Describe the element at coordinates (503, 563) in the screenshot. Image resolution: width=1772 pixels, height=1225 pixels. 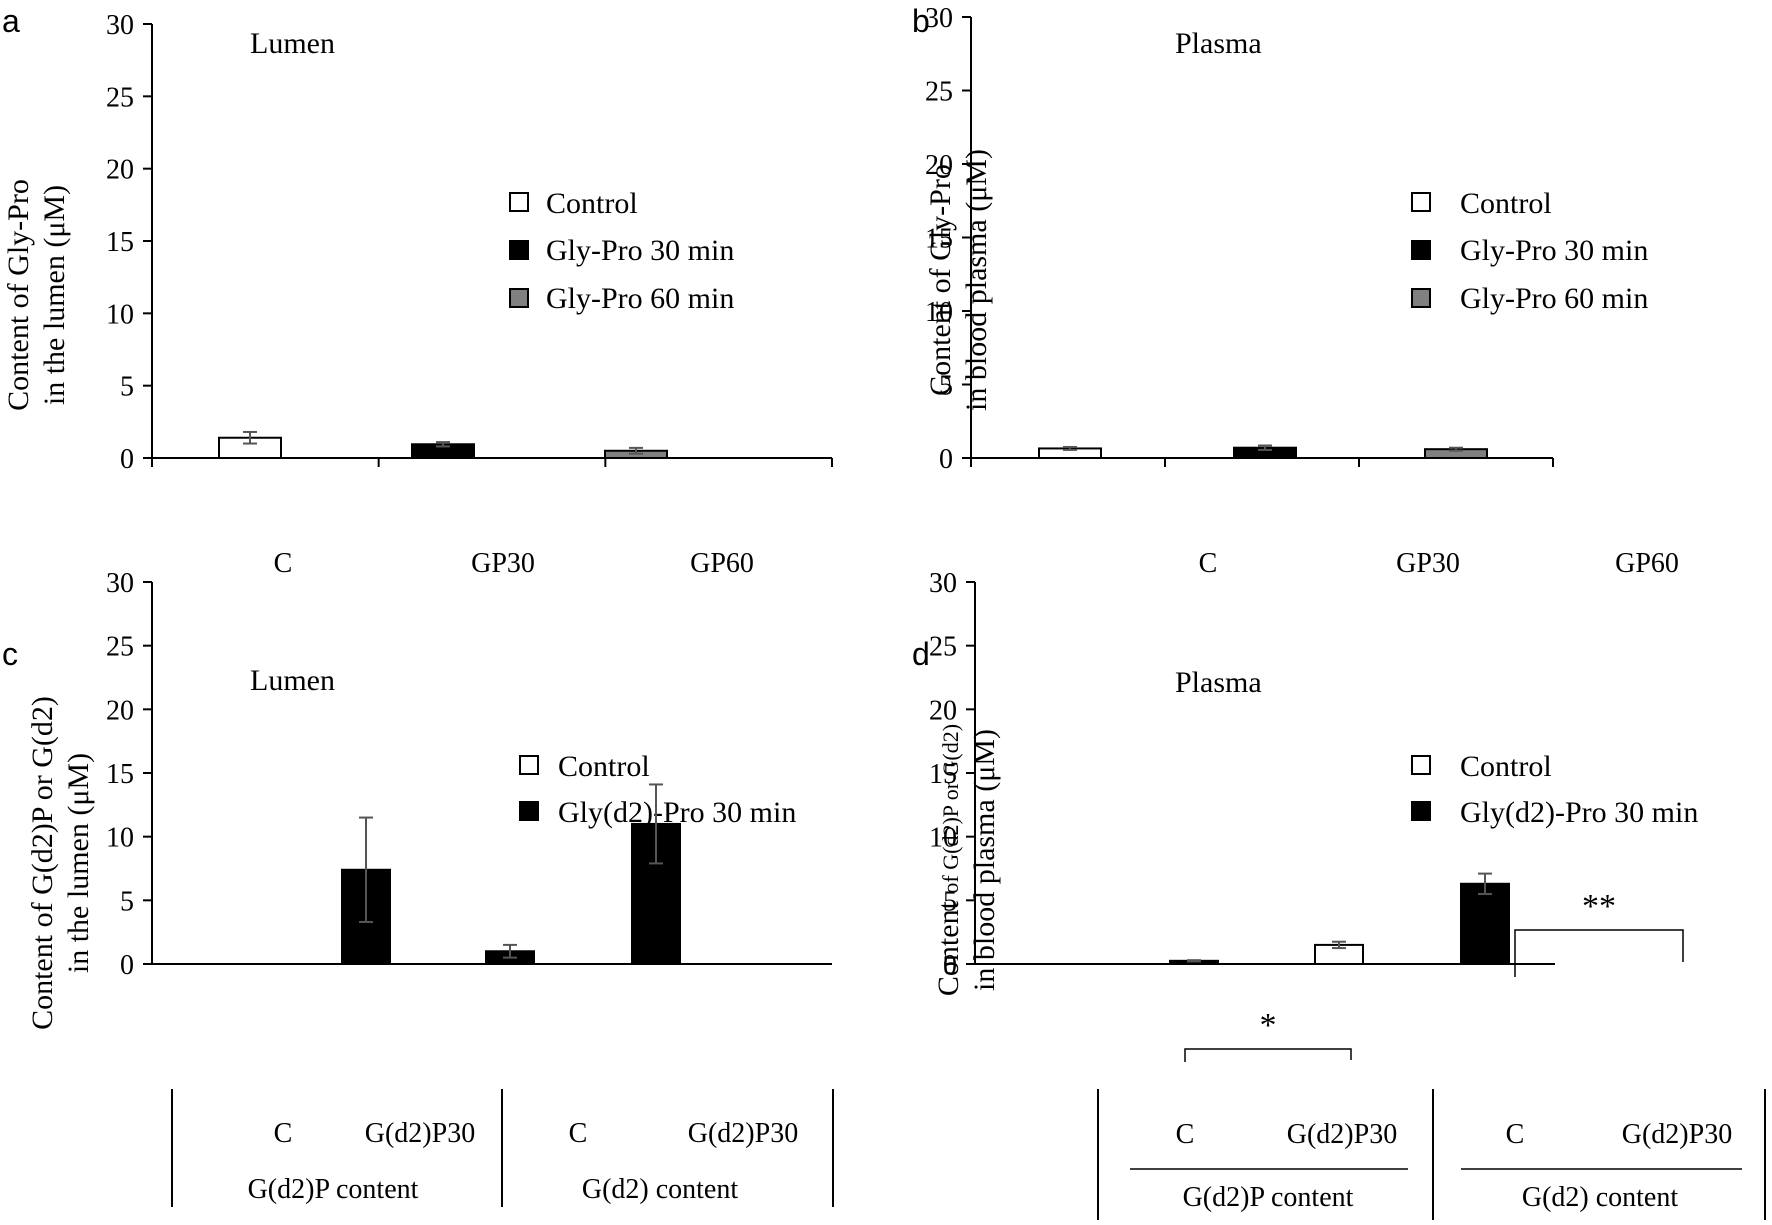
I see `x-tick-label-a-1: GP30` at that location.